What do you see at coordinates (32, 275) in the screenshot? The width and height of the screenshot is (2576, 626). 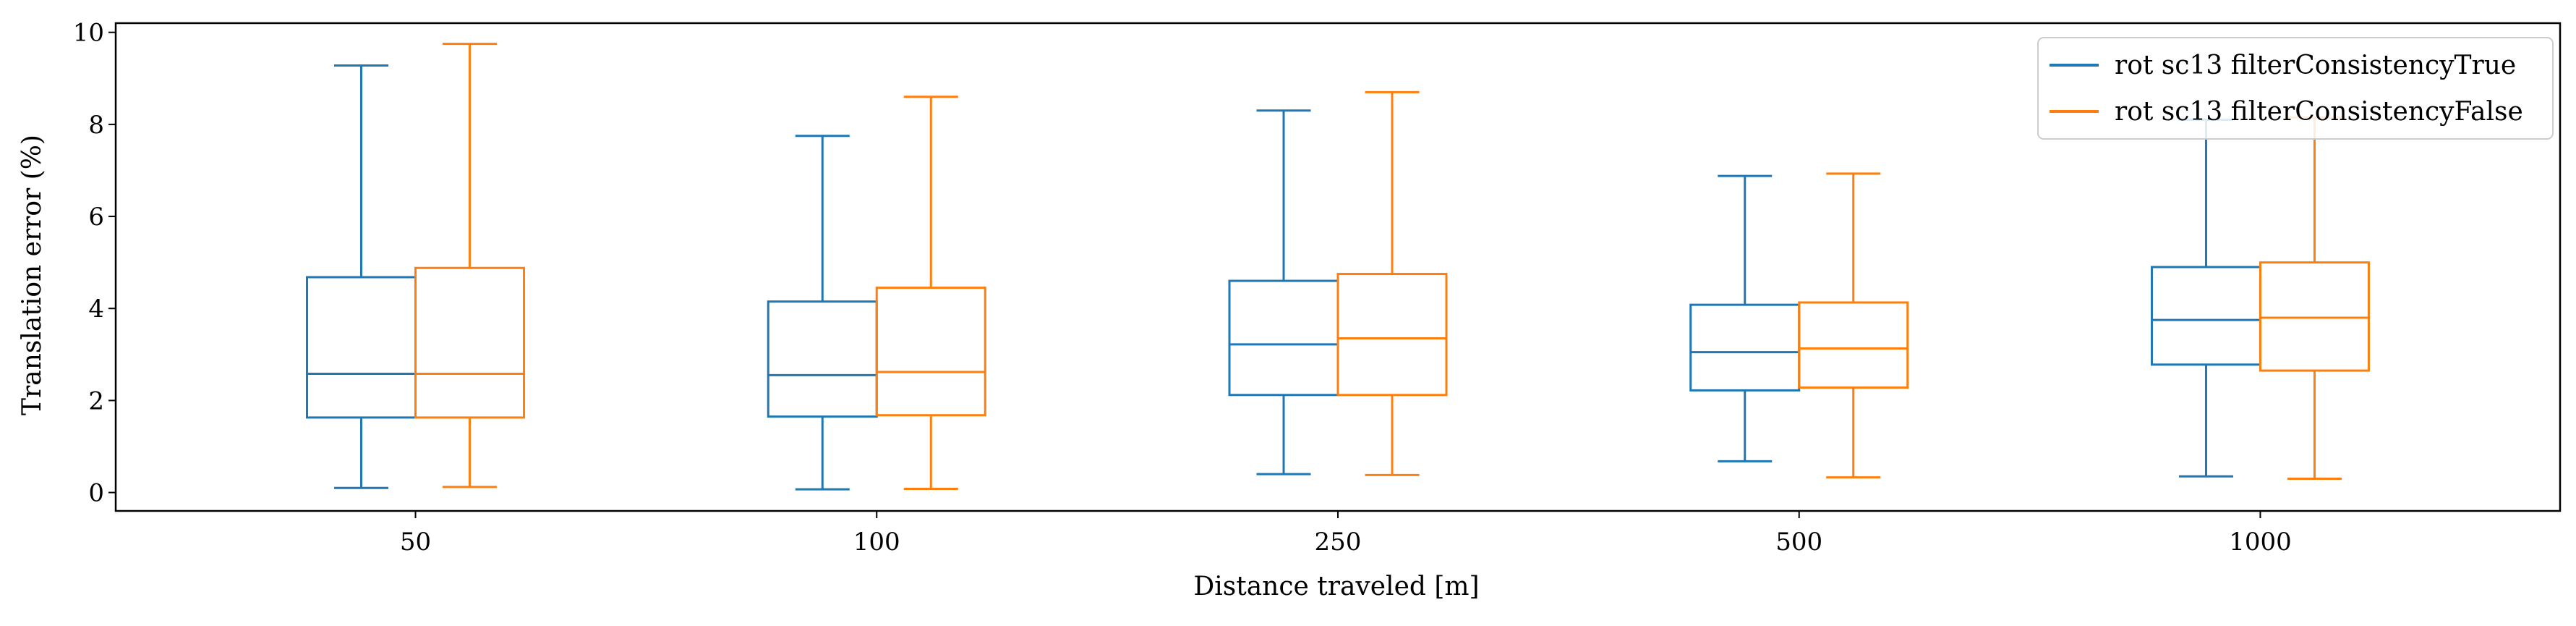 I see `y-axis-label: Translation error (%)` at bounding box center [32, 275].